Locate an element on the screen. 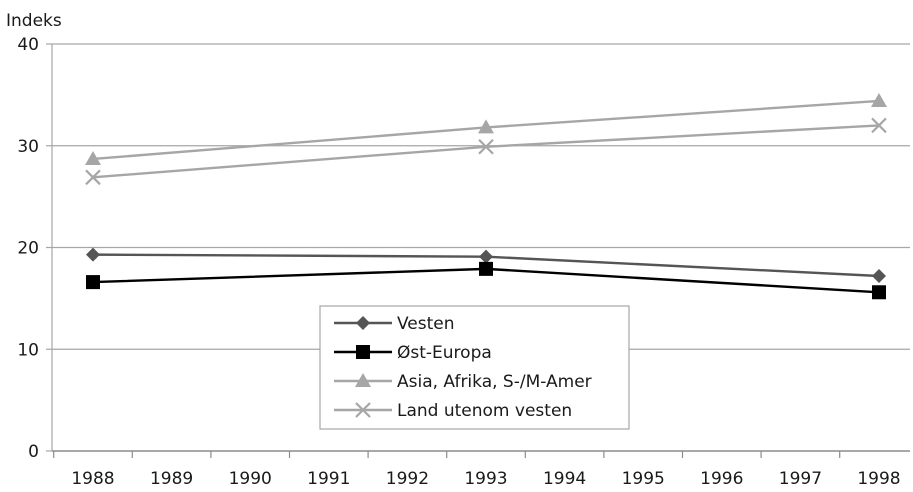  x-tick-label: 1991 is located at coordinates (328, 479).